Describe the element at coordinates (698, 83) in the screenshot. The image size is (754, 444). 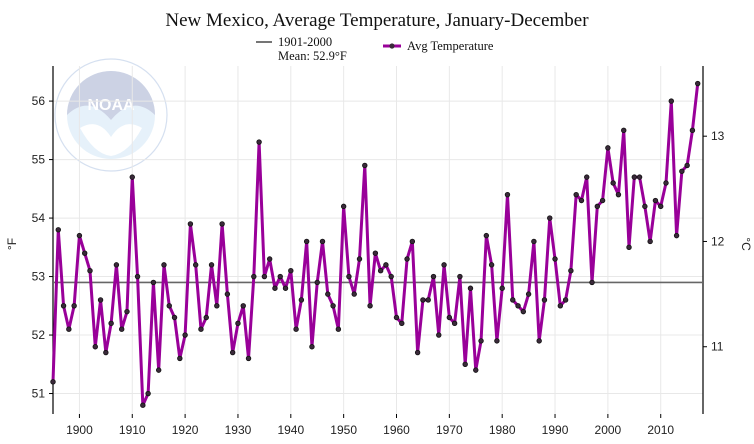
I see `data-point-2017` at that location.